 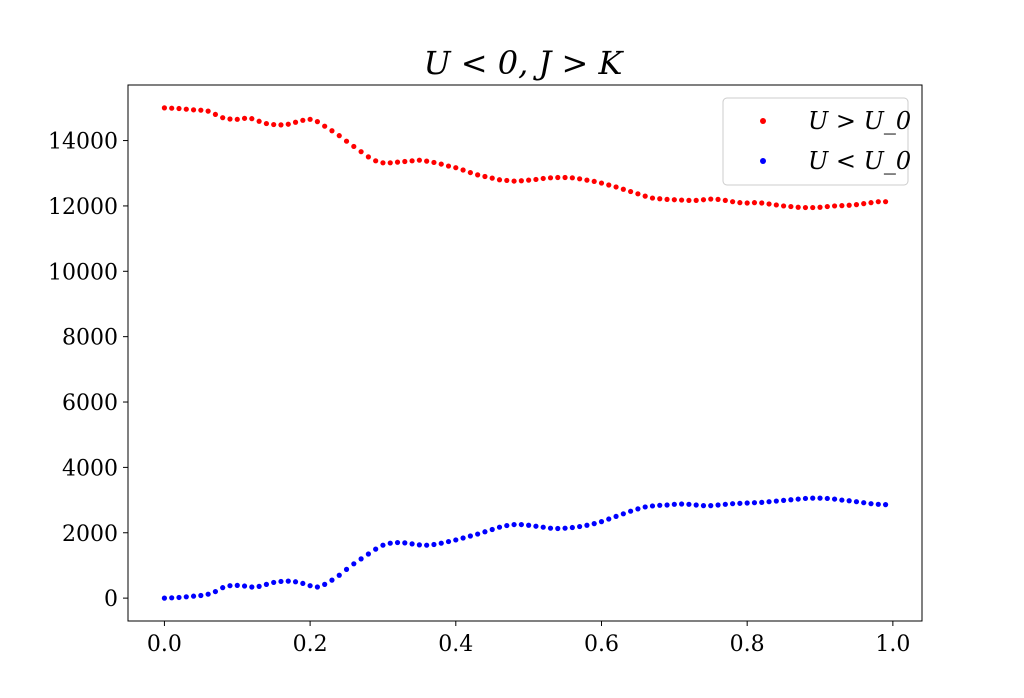 What do you see at coordinates (455, 644) in the screenshot?
I see `x-tick-label: 0.4` at bounding box center [455, 644].